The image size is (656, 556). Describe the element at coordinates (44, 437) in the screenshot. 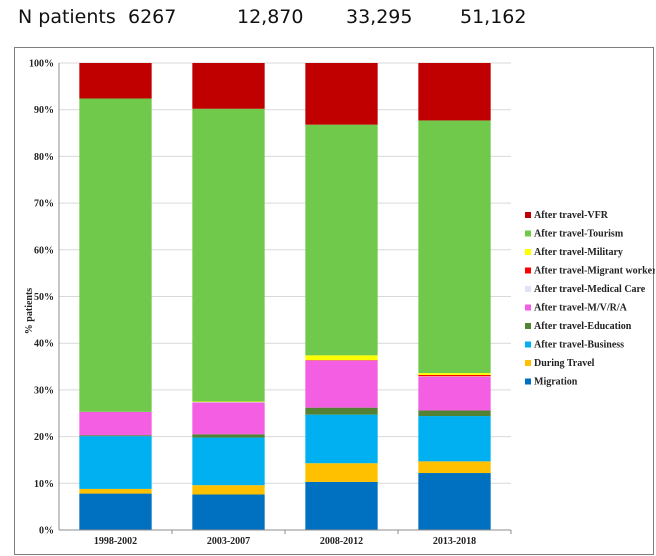

I see `y-tick-label: 20%` at that location.